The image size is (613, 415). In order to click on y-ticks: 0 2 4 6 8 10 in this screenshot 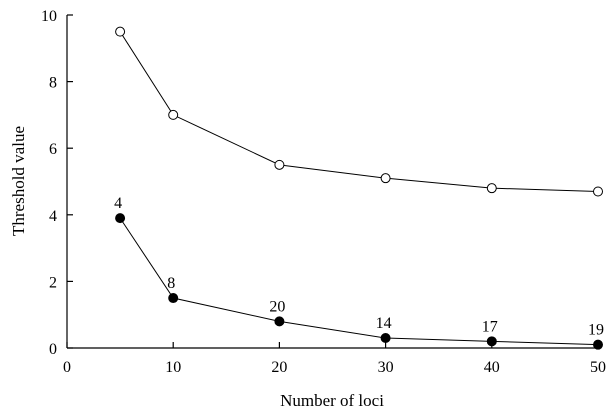, I will do `click(57, 183)`.